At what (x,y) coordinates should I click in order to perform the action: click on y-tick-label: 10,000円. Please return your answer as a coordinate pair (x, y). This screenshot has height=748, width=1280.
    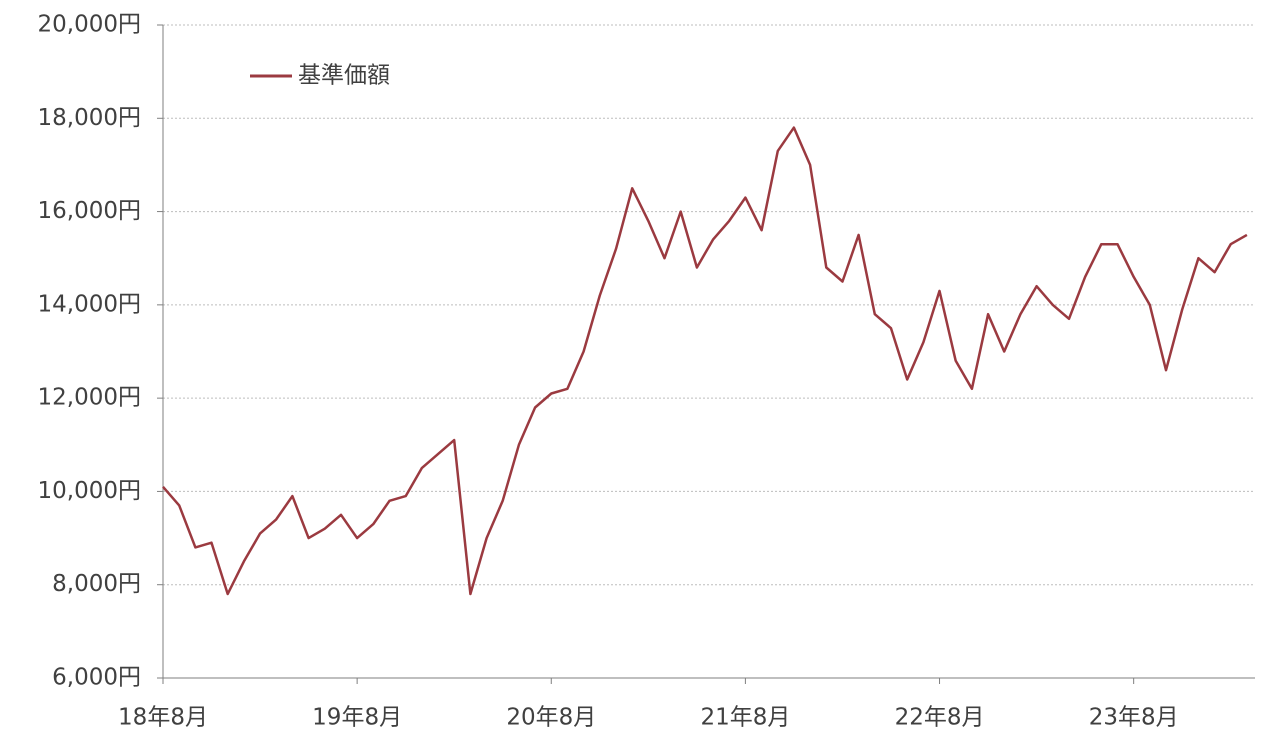
    Looking at the image, I should click on (89, 491).